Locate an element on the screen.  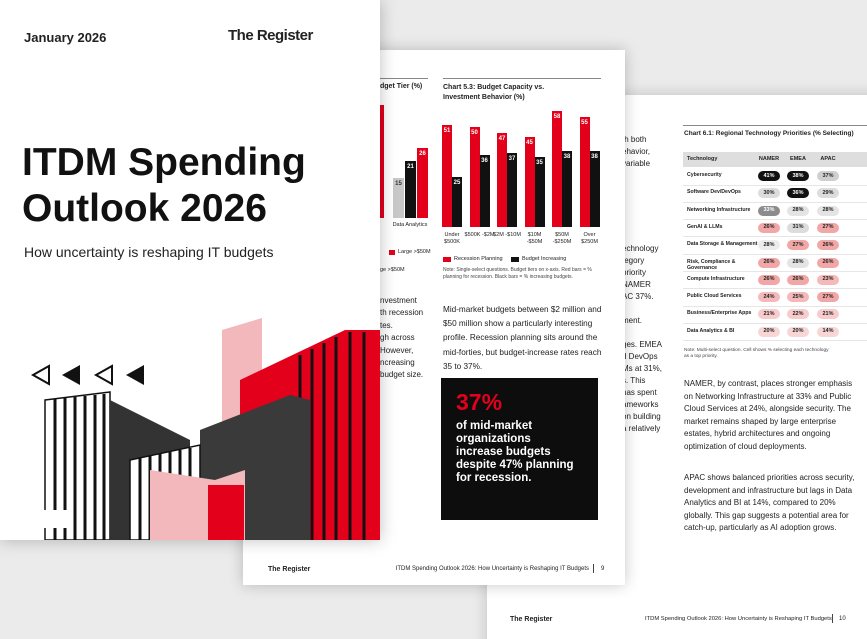
pill: 41% is located at coordinates (769, 176).